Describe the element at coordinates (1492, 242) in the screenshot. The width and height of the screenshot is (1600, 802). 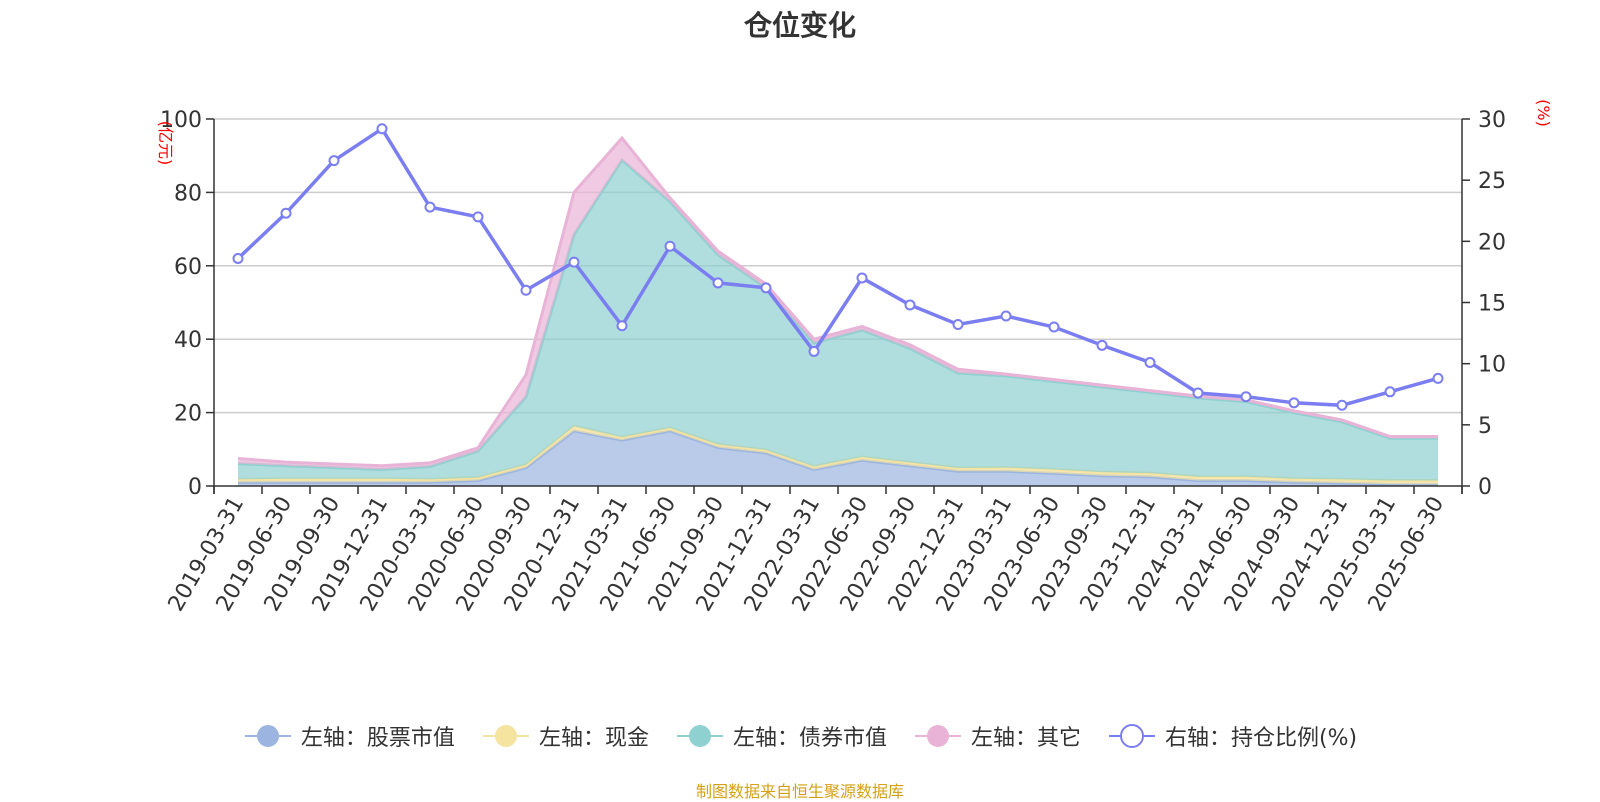
I see `right-tick-label: 20` at that location.